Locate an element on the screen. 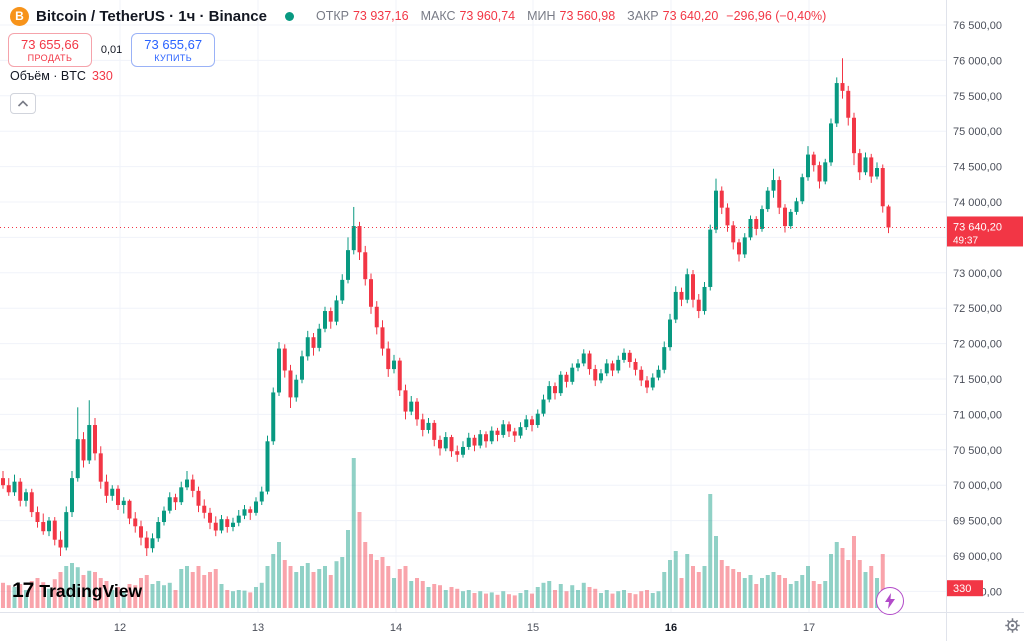 Image resolution: width=1024 pixels, height=641 pixels. svg-text: 73 640,20 is located at coordinates (977, 227).